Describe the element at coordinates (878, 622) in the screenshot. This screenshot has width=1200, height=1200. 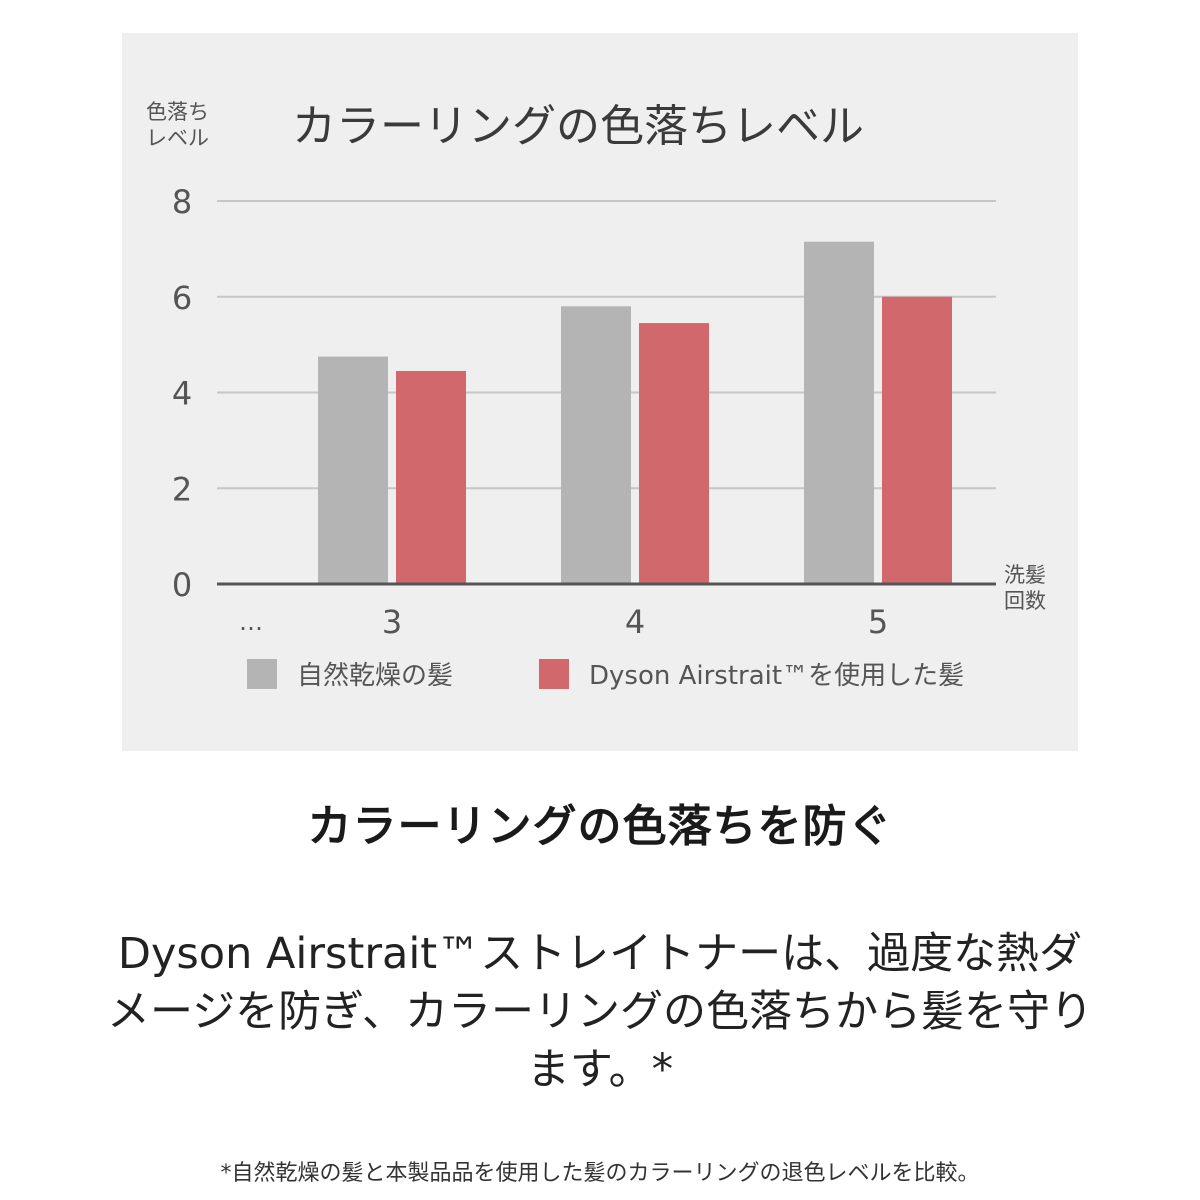
I see `x-category-5: 5` at that location.